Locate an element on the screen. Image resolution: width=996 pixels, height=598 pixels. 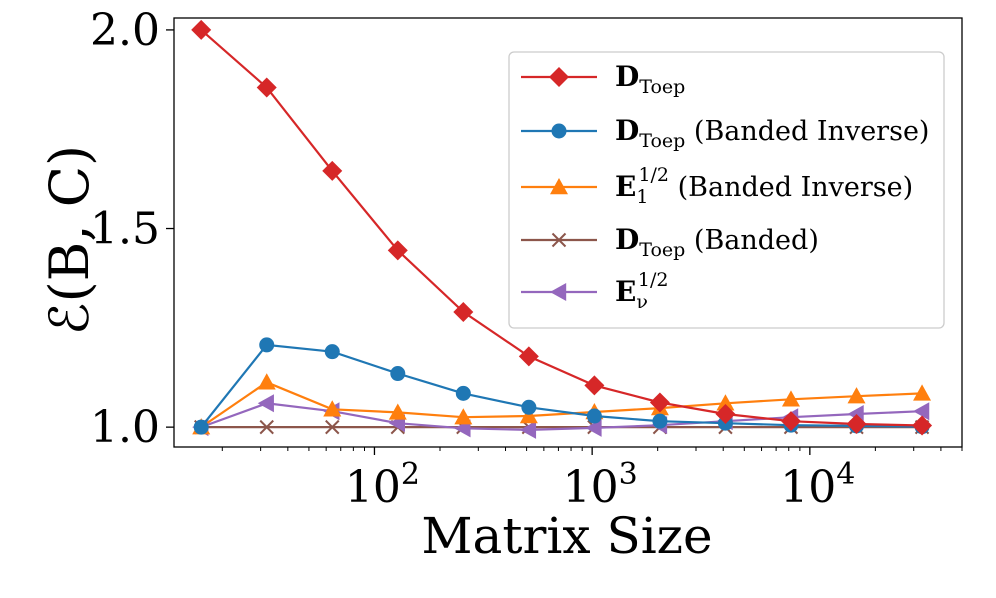
x-axis-label: Matrix Size is located at coordinates (566, 536).